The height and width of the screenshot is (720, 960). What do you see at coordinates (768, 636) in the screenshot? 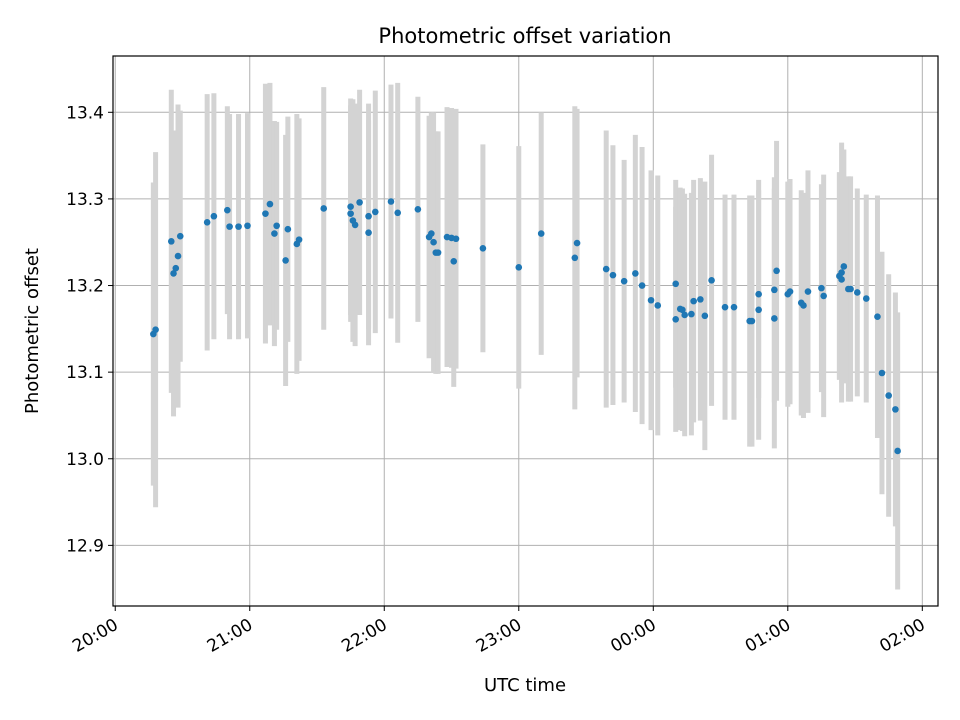
I see `x-tick-label: 01:00` at bounding box center [768, 636].